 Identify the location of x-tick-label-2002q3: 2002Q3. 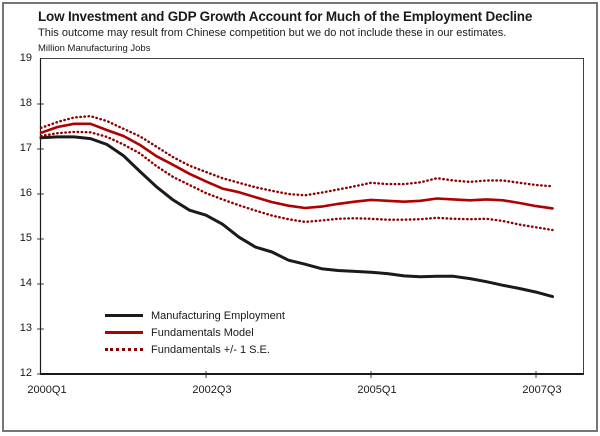
(212, 390).